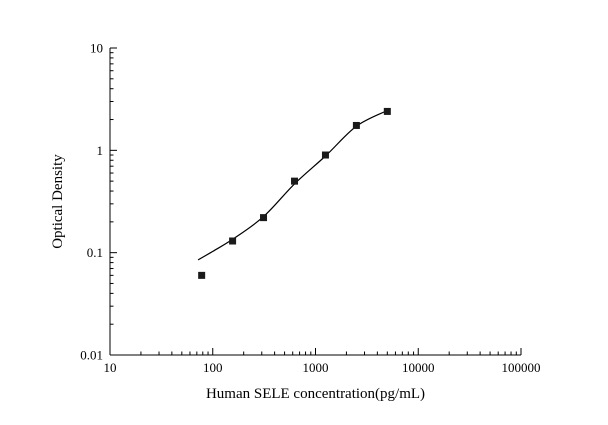 The width and height of the screenshot is (608, 425). I want to click on y-tick-label: 10, so click(96, 48).